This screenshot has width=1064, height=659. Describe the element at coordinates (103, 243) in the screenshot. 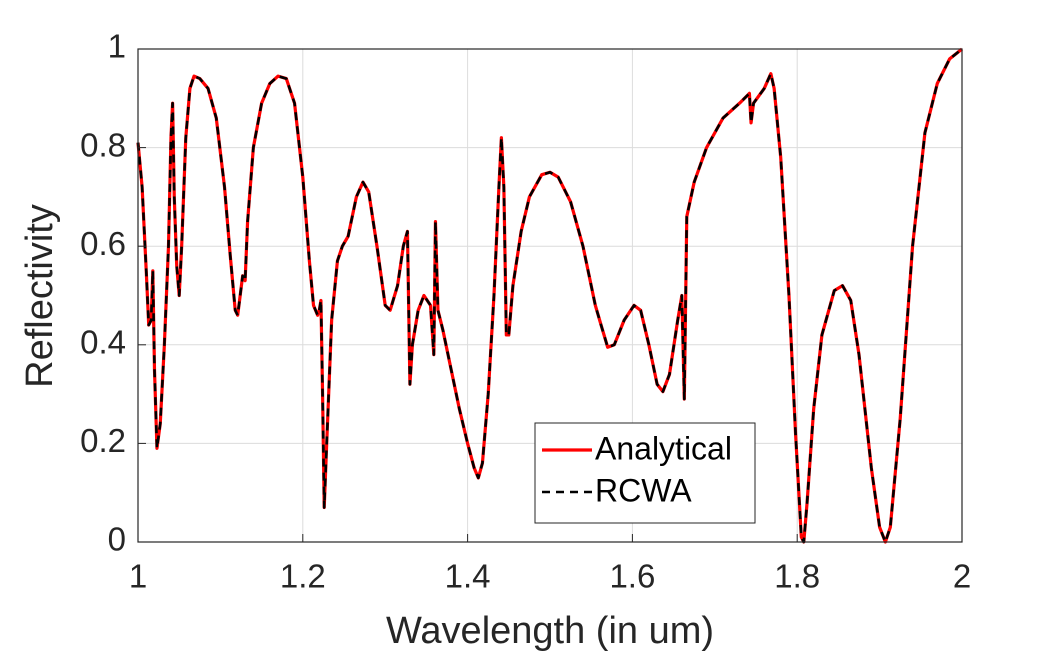

I see `y-tick-label: 0.6` at that location.